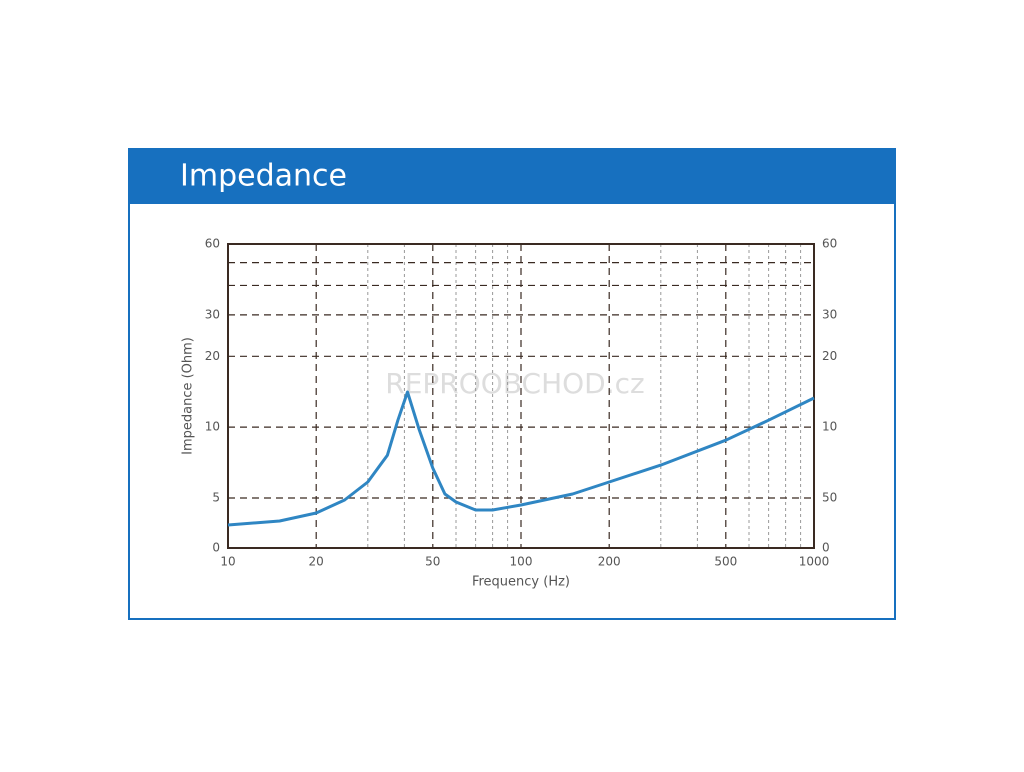 This screenshot has width=1024, height=772. What do you see at coordinates (188, 396) in the screenshot?
I see `y-axis-label: Impedance (Ohm)` at bounding box center [188, 396].